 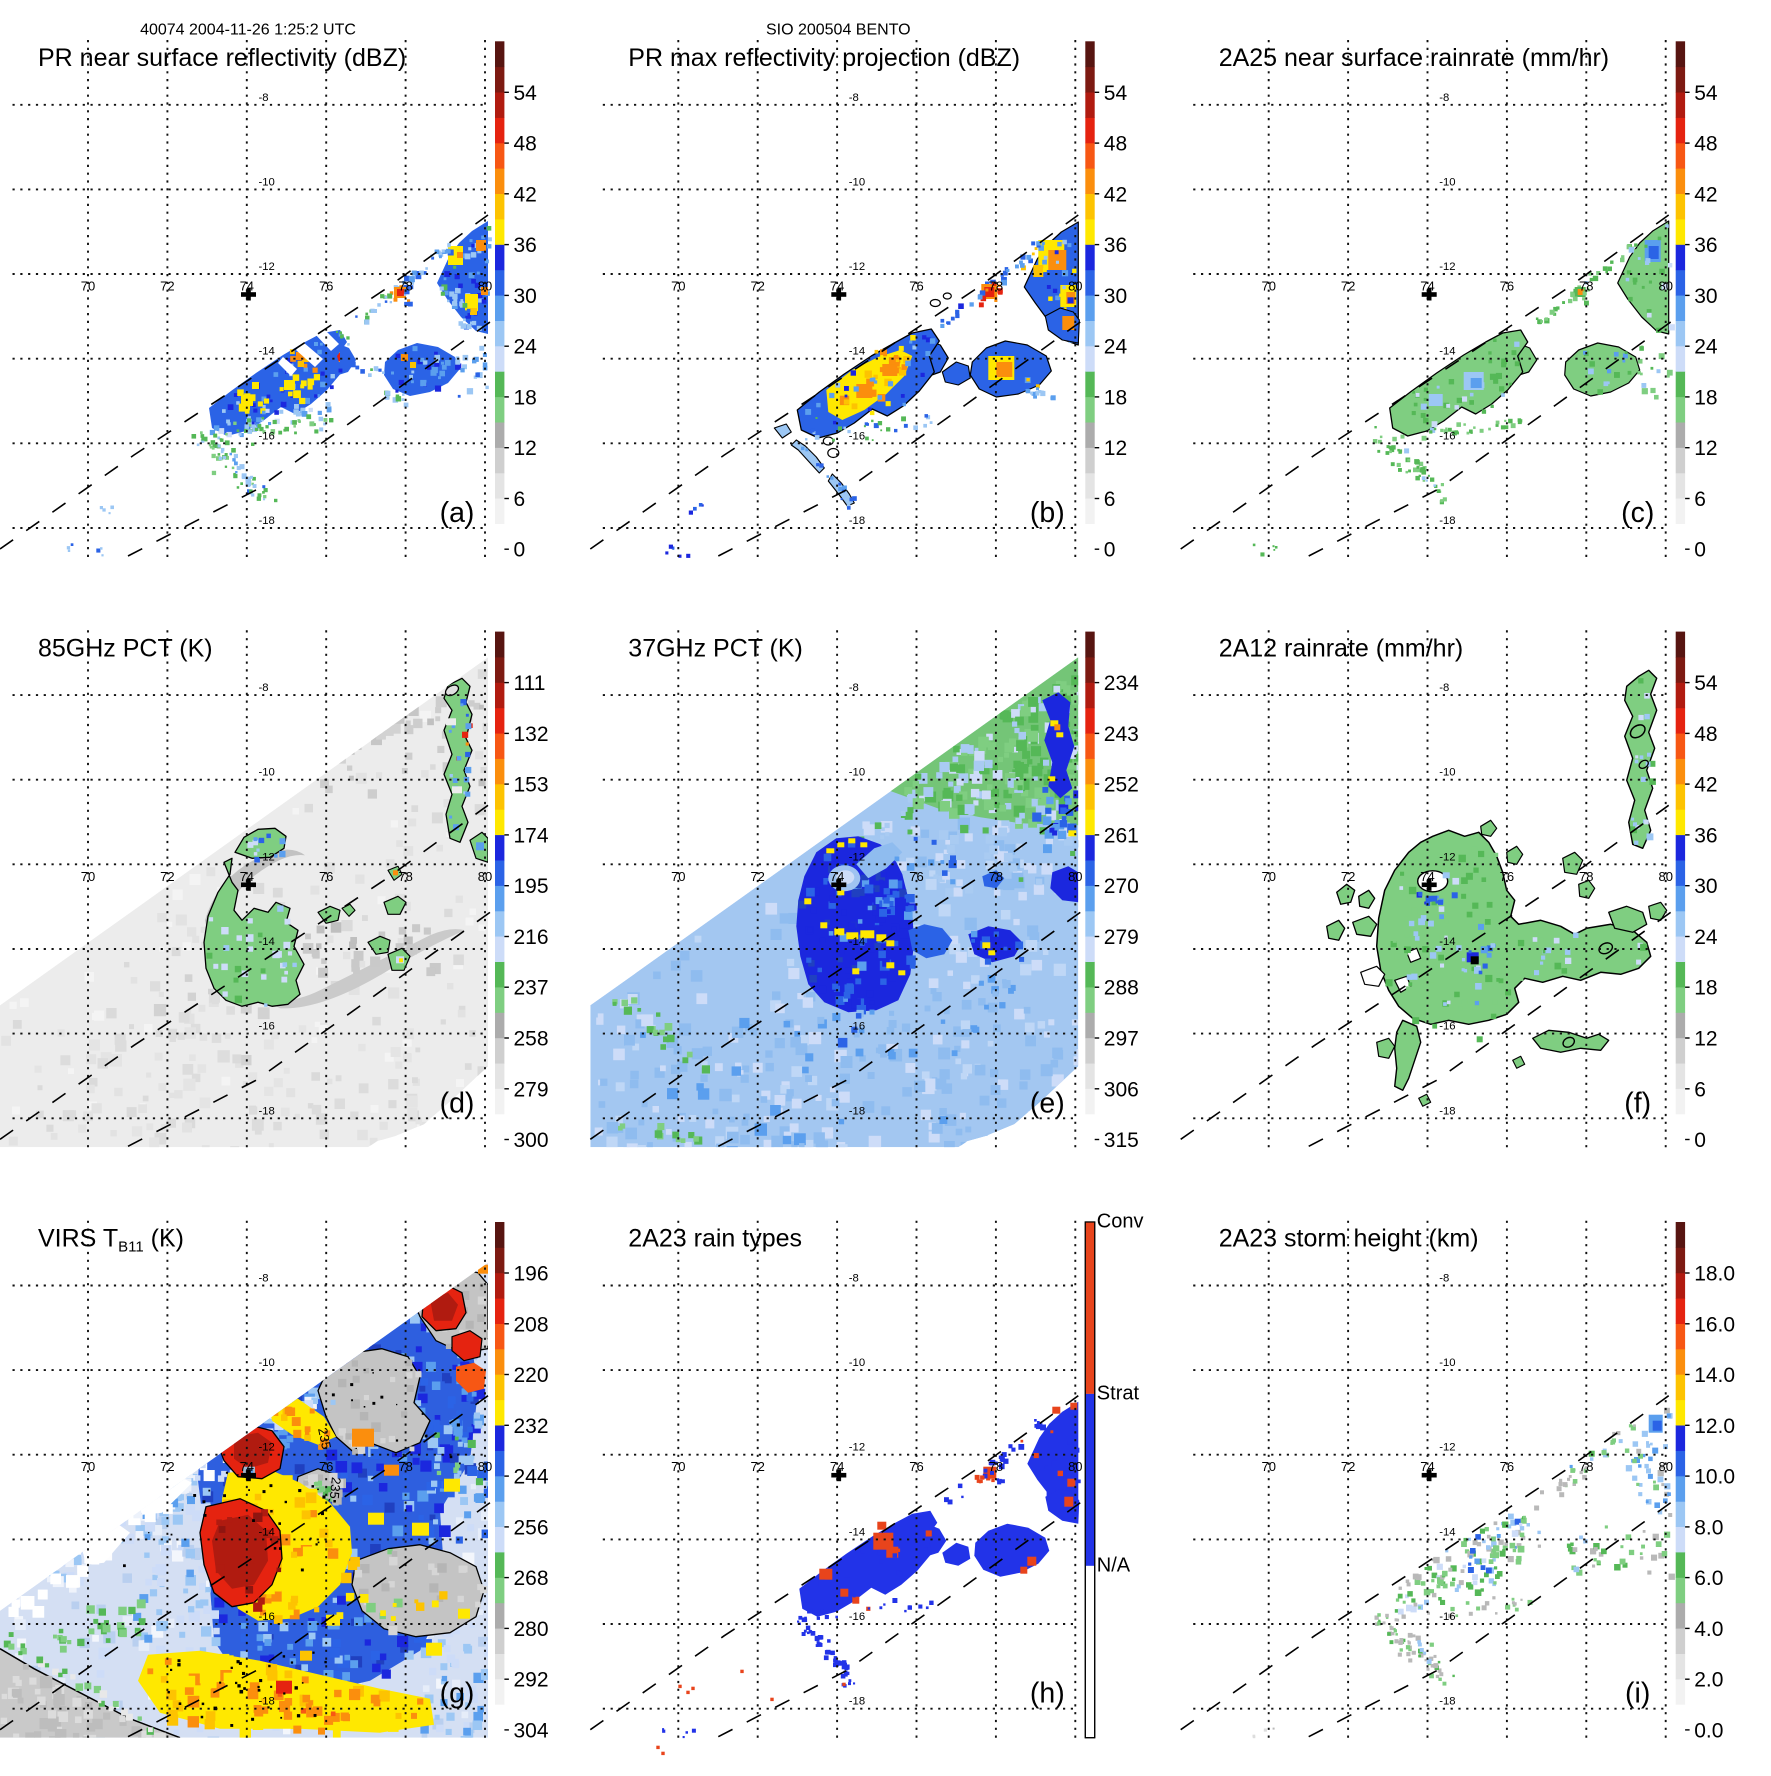 What do you see at coordinates (1341, 648) in the screenshot?
I see `svg-text: 2A12 rainrate (mm/hr)` at bounding box center [1341, 648].